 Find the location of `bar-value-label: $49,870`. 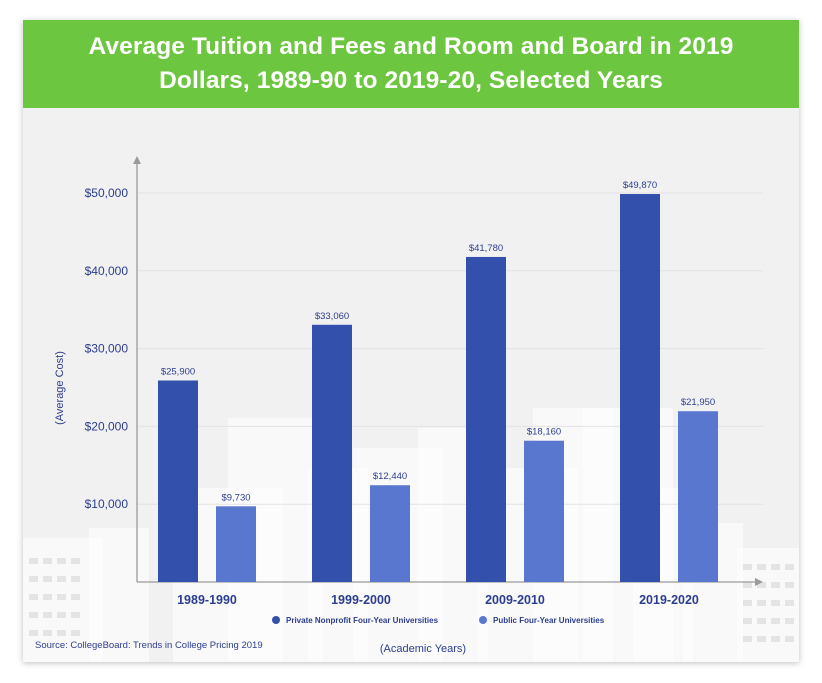

bar-value-label: $49,870 is located at coordinates (640, 185).